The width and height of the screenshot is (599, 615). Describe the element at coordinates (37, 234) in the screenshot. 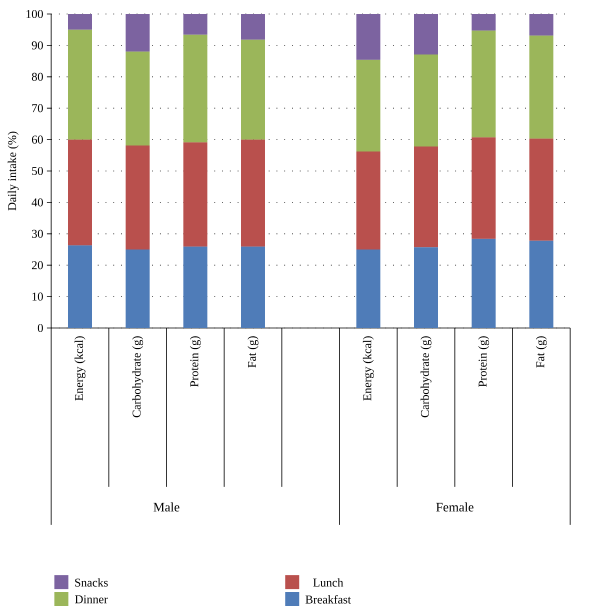

I see `y-tick-label: 30` at that location.